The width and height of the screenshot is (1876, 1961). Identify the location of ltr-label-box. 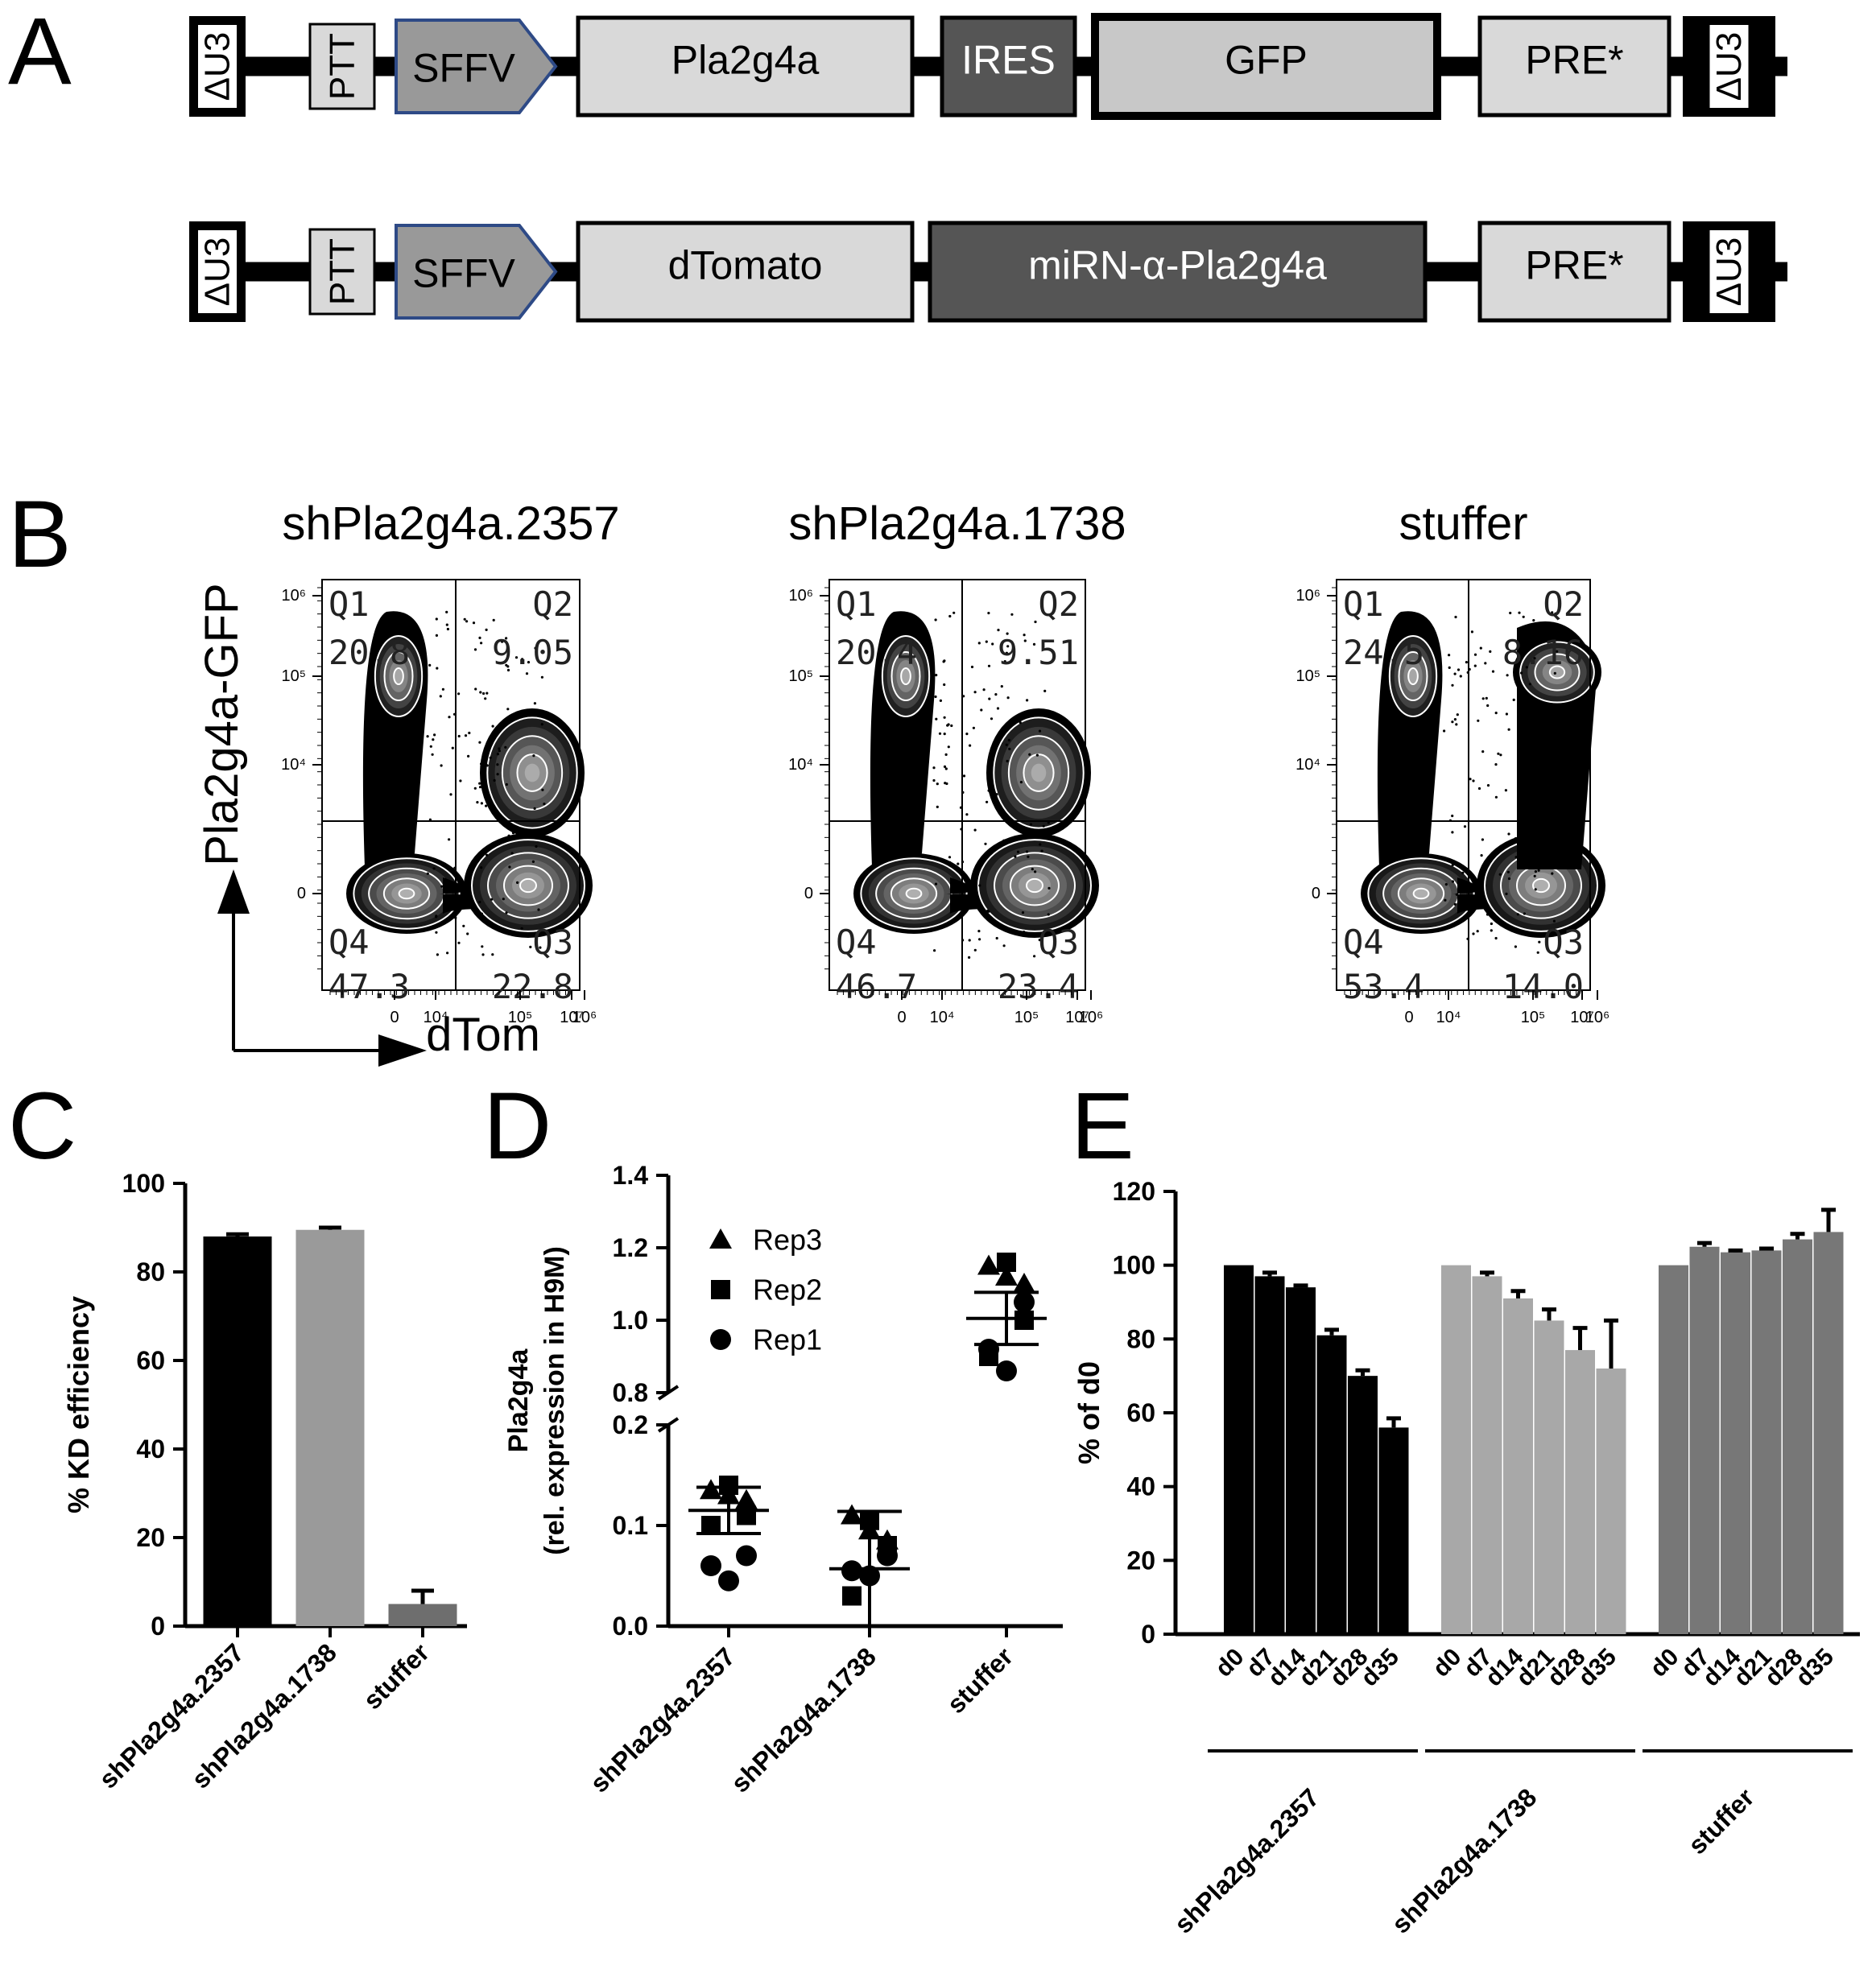
(217, 66).